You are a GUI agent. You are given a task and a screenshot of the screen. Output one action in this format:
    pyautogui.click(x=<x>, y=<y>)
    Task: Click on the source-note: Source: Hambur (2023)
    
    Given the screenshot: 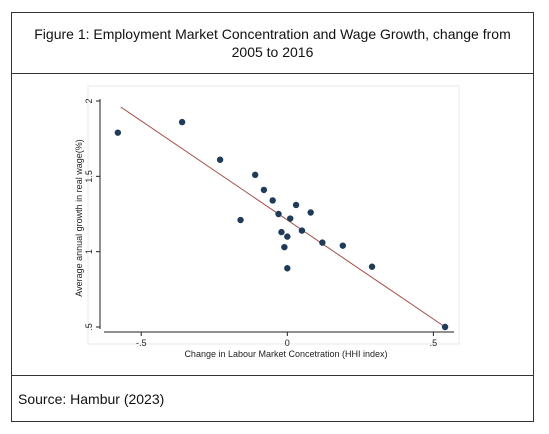 What is the action you would take?
    pyautogui.click(x=91, y=398)
    